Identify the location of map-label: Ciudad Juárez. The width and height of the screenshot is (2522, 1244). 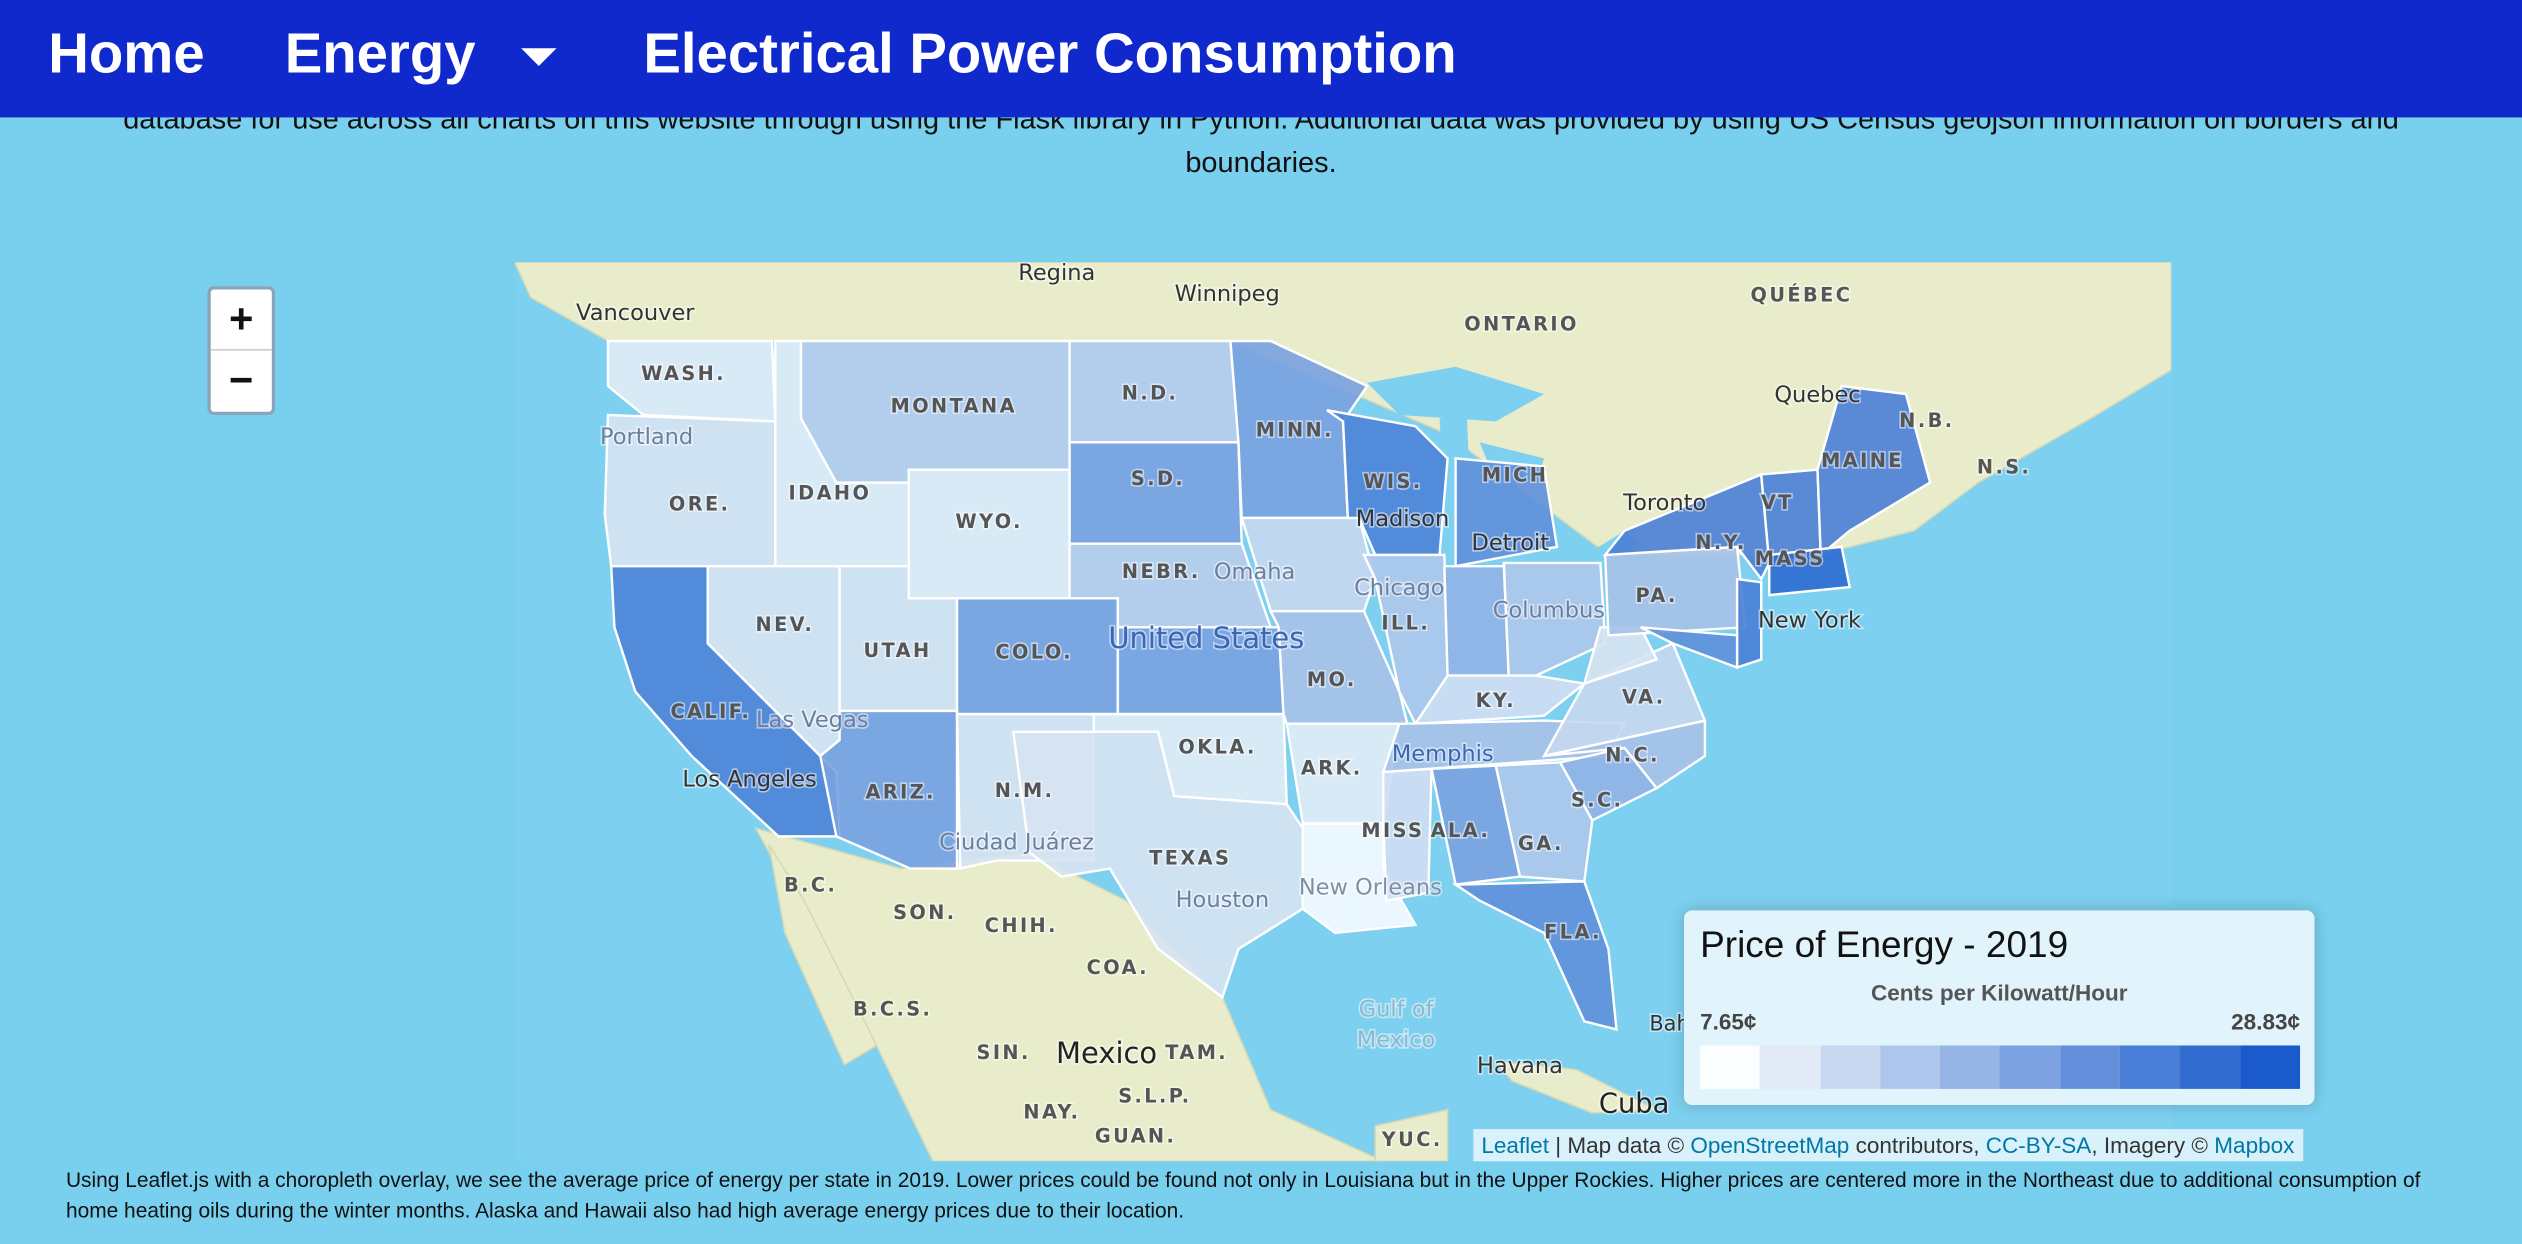
(1016, 842).